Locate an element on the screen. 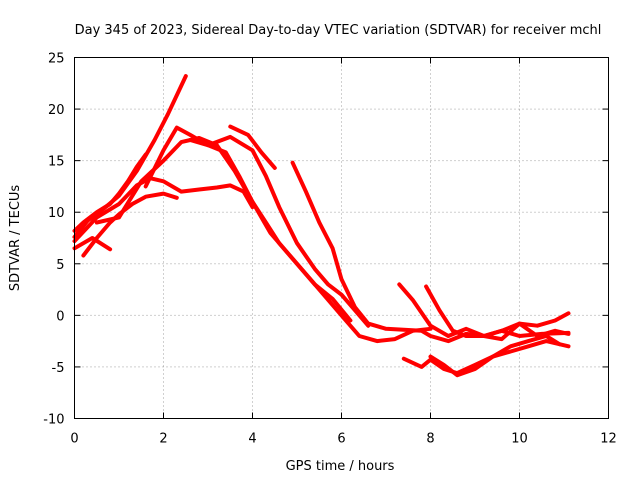  x-tick-label: 2 is located at coordinates (163, 439).